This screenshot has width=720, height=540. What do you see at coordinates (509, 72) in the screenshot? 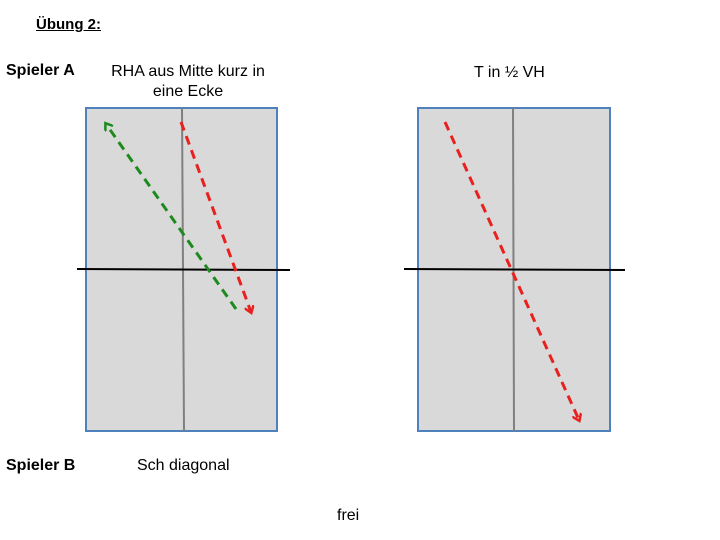
I see `right-court-description-a: T in ½ VH` at bounding box center [509, 72].